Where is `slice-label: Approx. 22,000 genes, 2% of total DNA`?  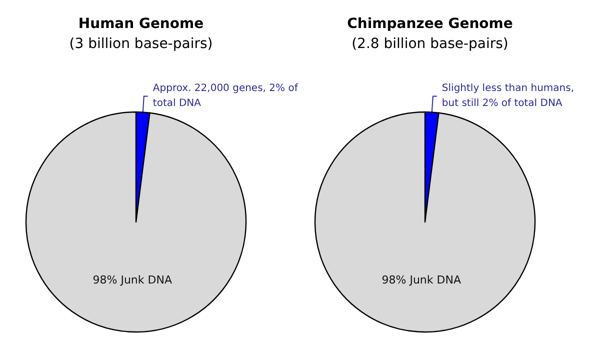
slice-label: Approx. 22,000 genes, 2% of total DNA is located at coordinates (227, 96).